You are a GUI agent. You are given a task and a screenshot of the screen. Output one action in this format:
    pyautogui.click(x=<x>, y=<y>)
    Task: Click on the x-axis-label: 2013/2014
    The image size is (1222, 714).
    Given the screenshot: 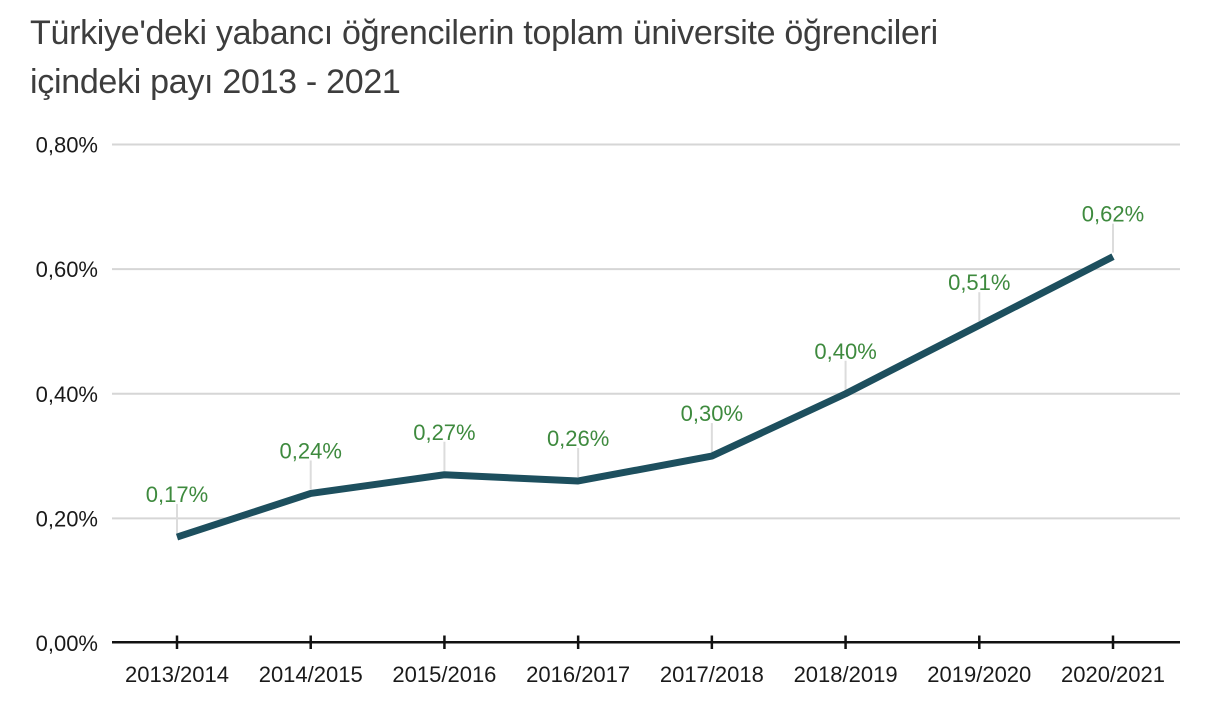 What is the action you would take?
    pyautogui.click(x=177, y=674)
    